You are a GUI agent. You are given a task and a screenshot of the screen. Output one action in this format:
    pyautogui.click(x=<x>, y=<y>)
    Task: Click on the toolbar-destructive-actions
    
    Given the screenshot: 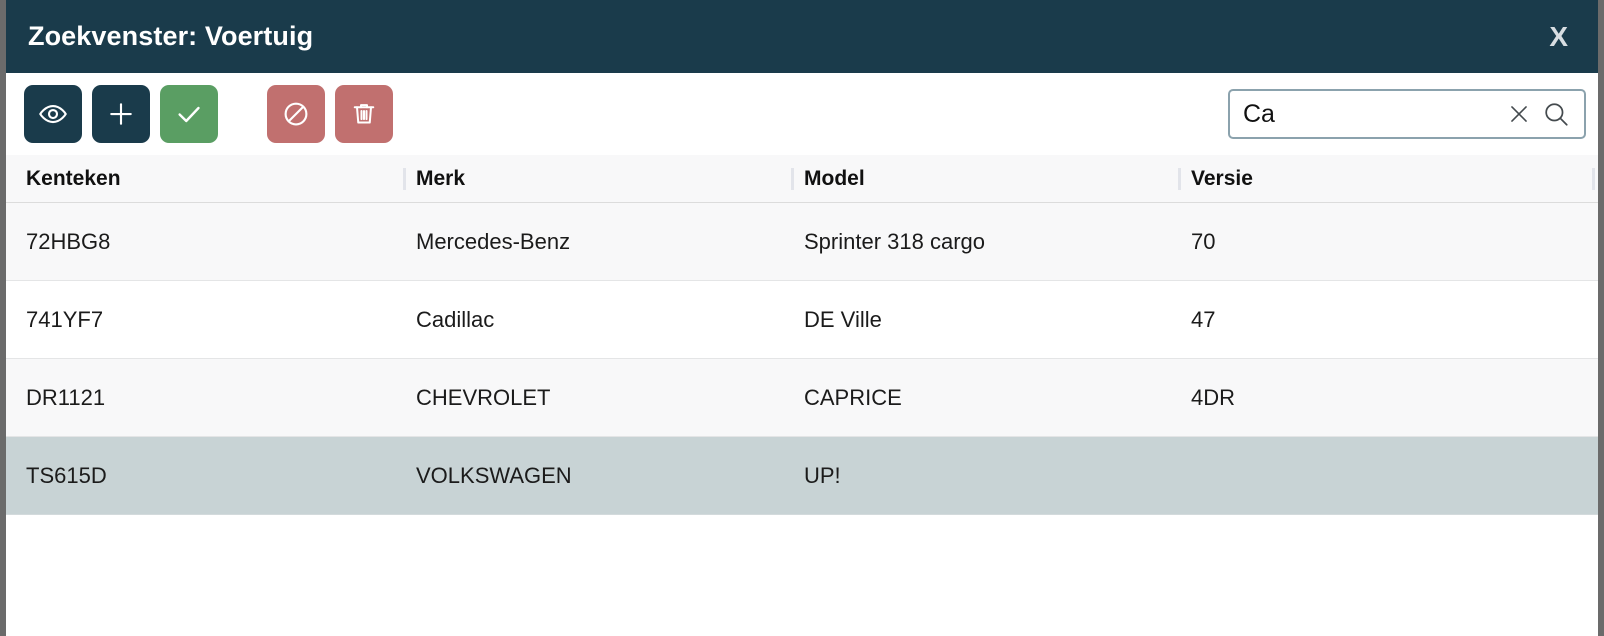 What is the action you would take?
    pyautogui.click(x=330, y=114)
    